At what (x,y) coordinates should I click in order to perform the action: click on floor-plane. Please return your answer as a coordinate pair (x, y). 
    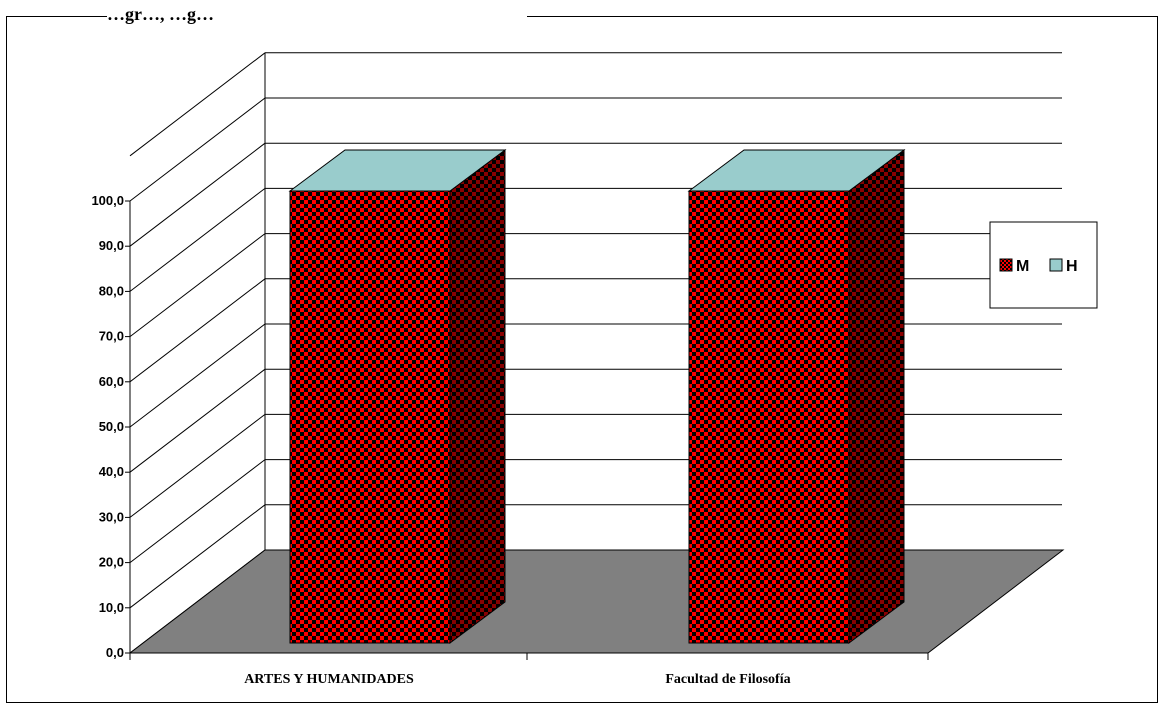
    Looking at the image, I should click on (596, 601).